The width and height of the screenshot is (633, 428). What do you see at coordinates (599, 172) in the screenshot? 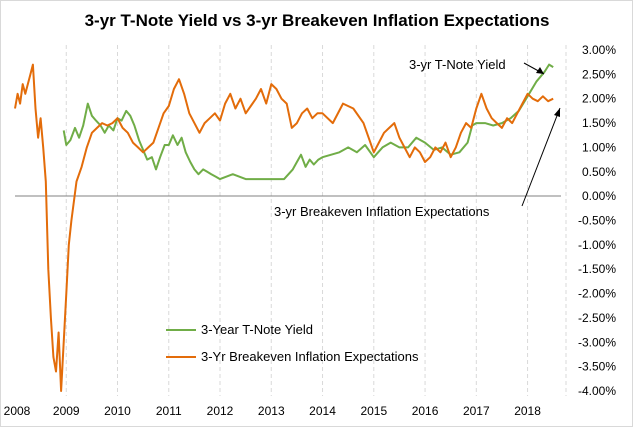
I see `y-tick-0.50%: 0.50%` at bounding box center [599, 172].